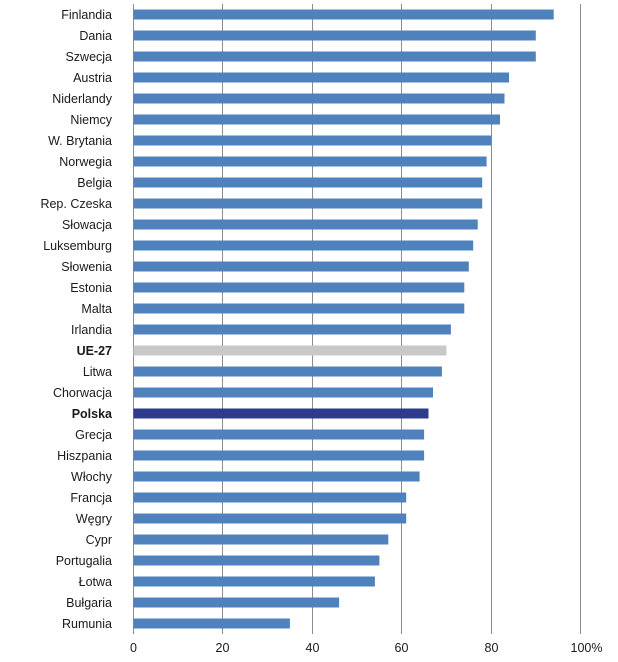  What do you see at coordinates (334, 56) in the screenshot?
I see `bar-szwecja` at bounding box center [334, 56].